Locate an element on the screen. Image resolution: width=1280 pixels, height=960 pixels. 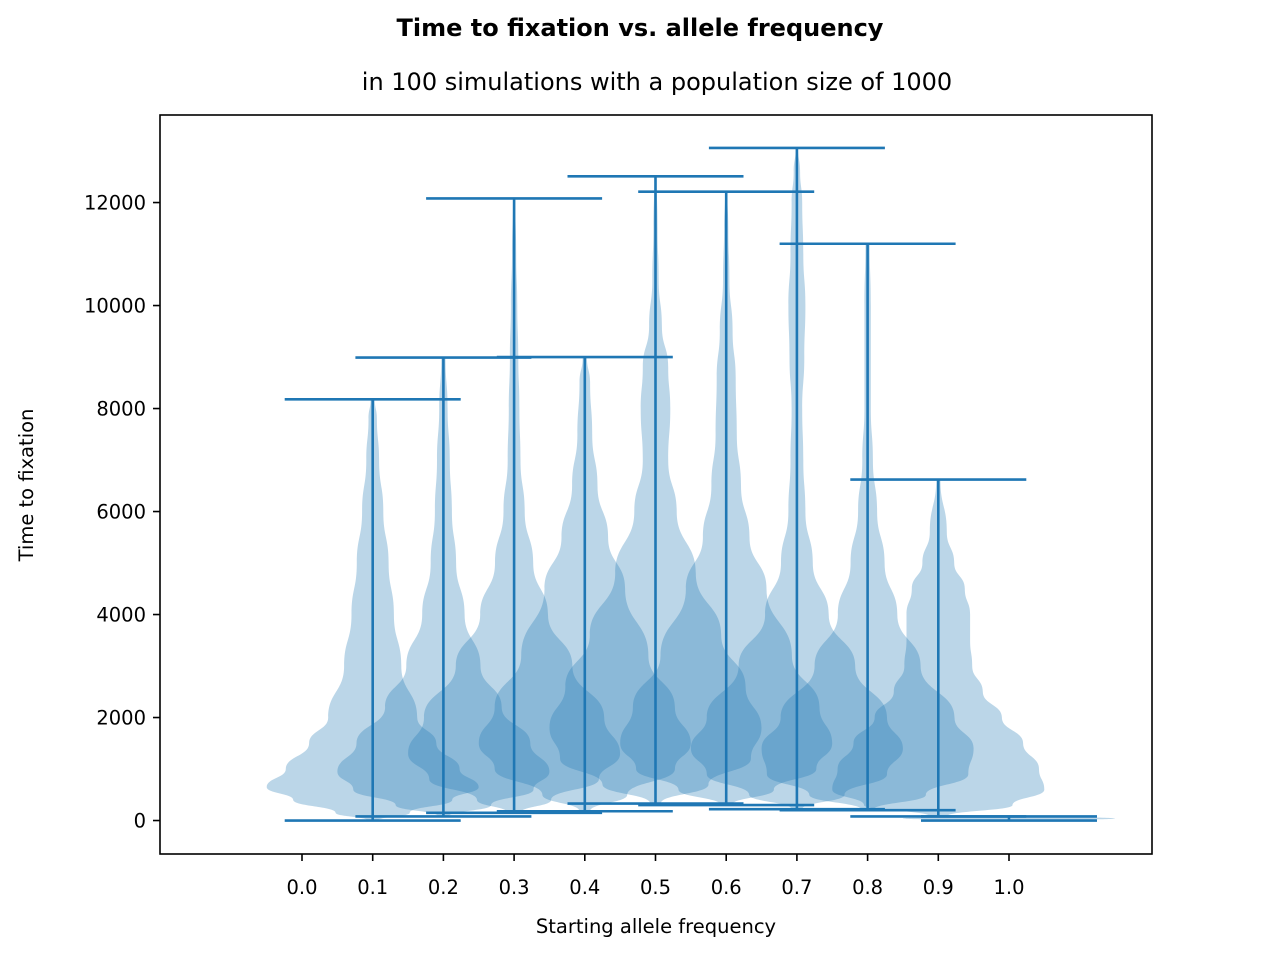
y-tick-label: 6000 is located at coordinates (121, 512).